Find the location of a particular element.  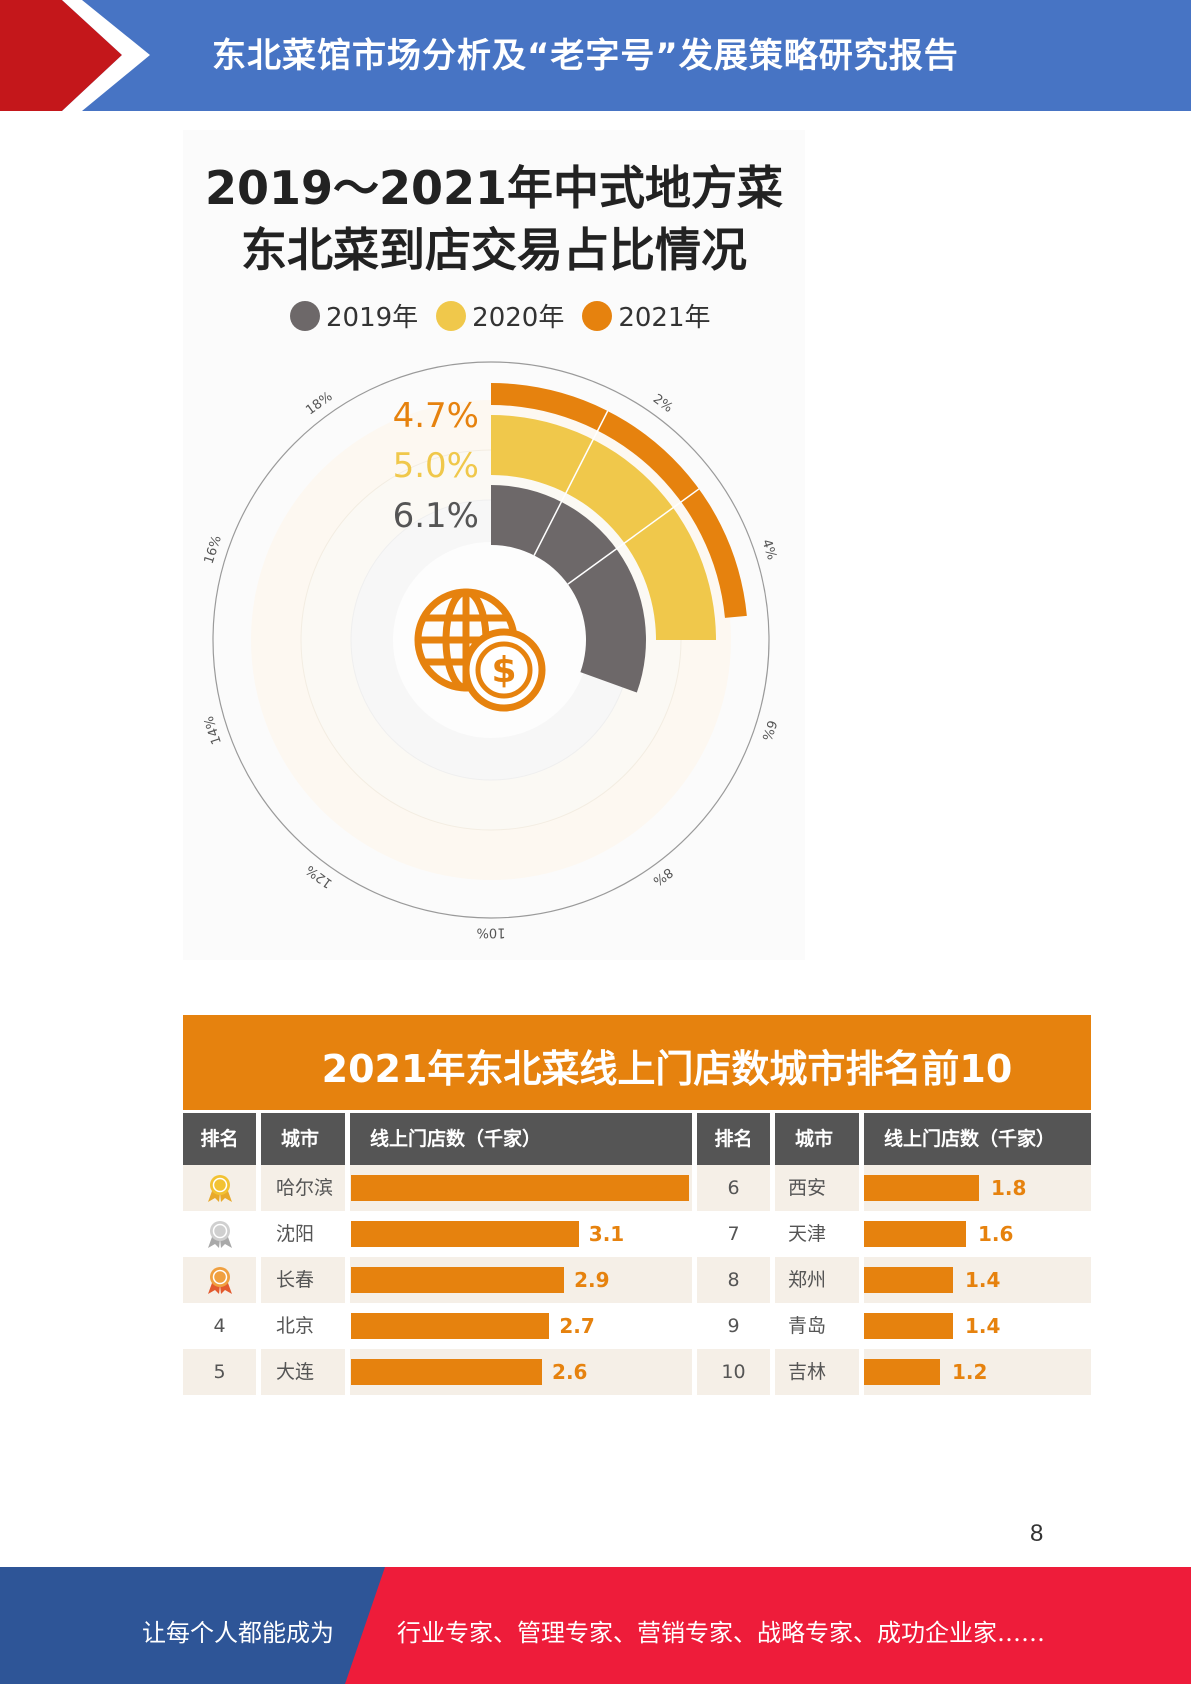

table-row: 长春 2.9 8 郑州 1.4 is located at coordinates (637, 1280).